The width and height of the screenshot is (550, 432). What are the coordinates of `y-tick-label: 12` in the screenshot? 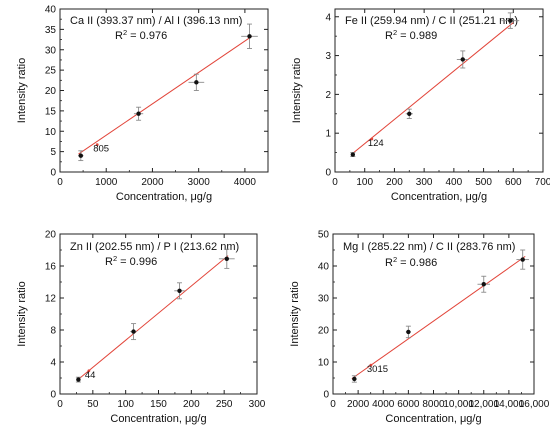 It's located at (51, 299).